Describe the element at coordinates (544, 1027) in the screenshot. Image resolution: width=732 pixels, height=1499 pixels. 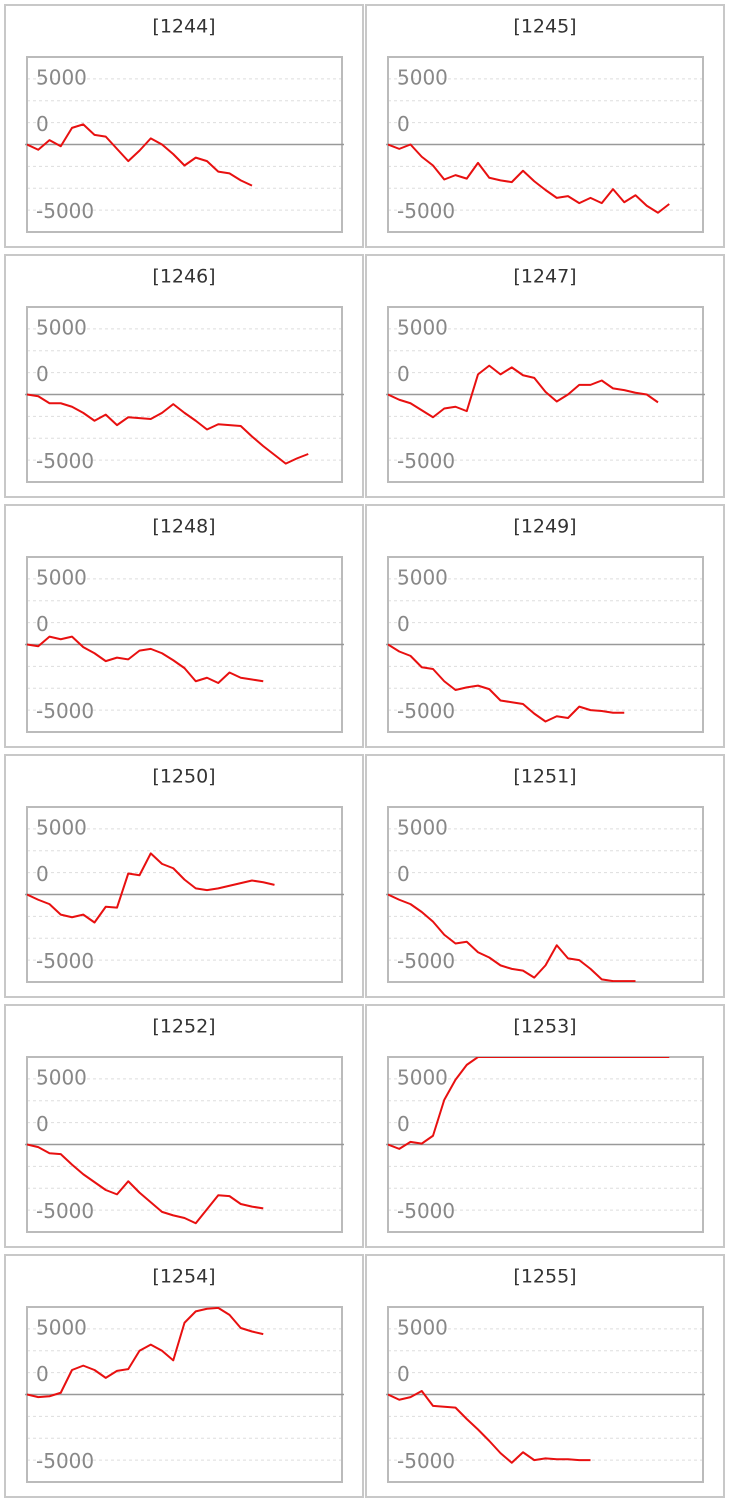
I see `chart-title: [1253]` at that location.